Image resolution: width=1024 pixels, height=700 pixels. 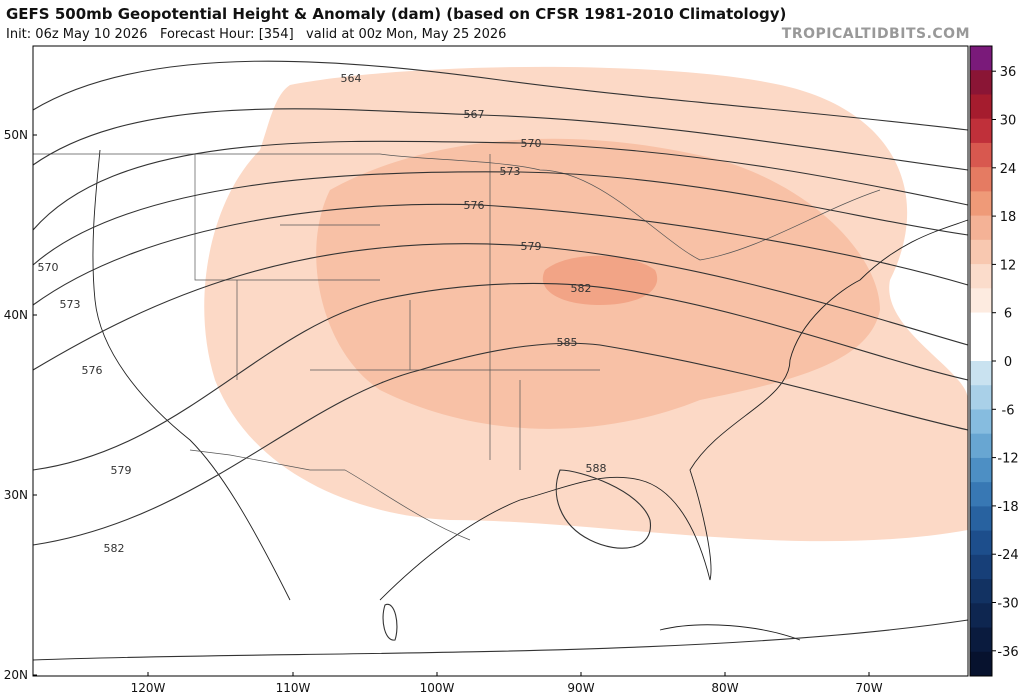 What do you see at coordinates (1008, 265) in the screenshot?
I see `colorbar-tick-label: 12` at bounding box center [1008, 265].